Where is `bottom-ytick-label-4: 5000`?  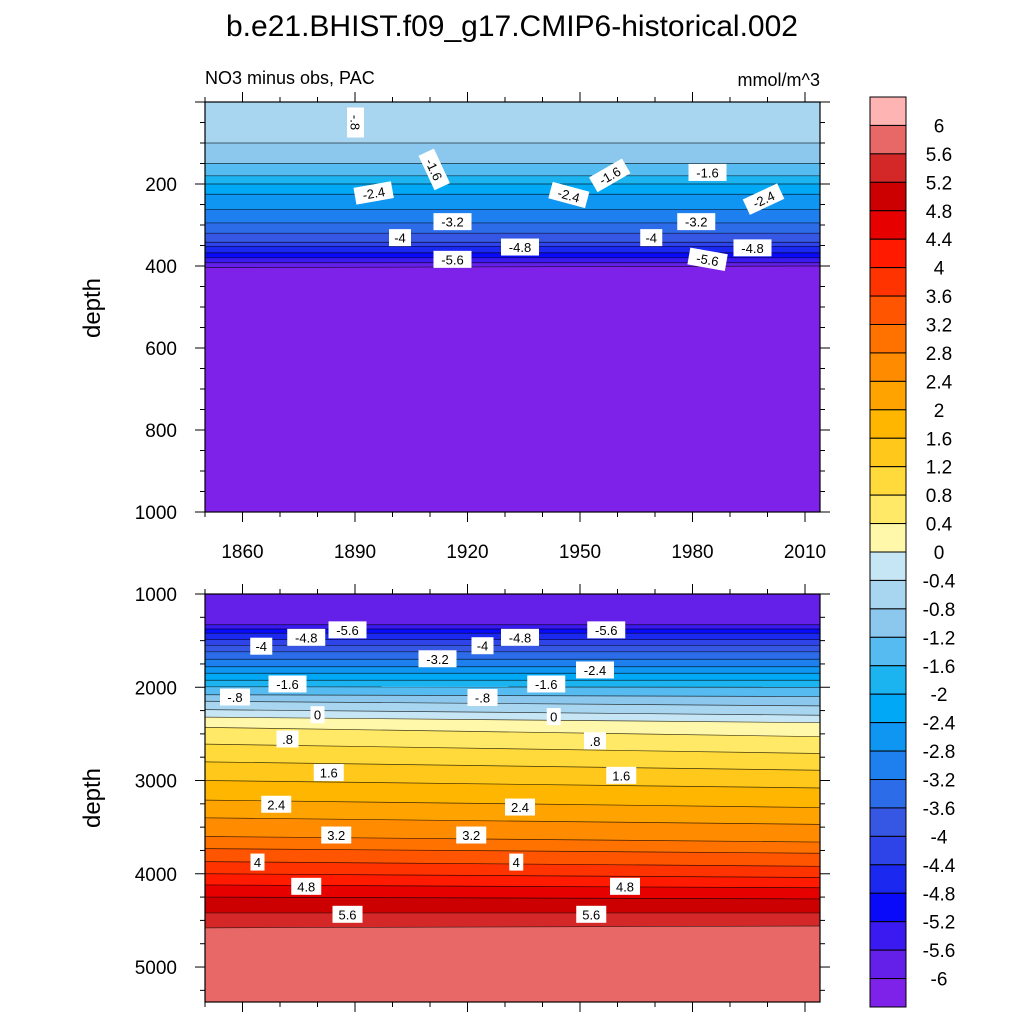
bottom-ytick-label-4: 5000 is located at coordinates (156, 968).